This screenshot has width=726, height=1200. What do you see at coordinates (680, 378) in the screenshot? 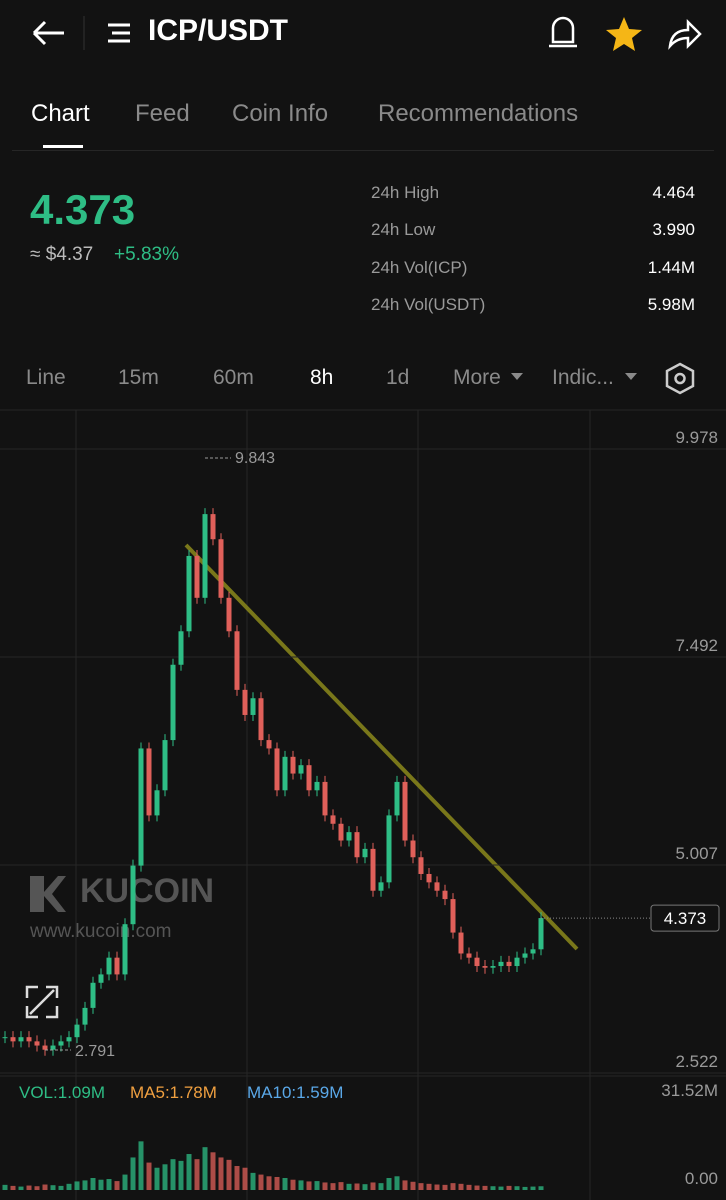
I see `settings-button` at bounding box center [680, 378].